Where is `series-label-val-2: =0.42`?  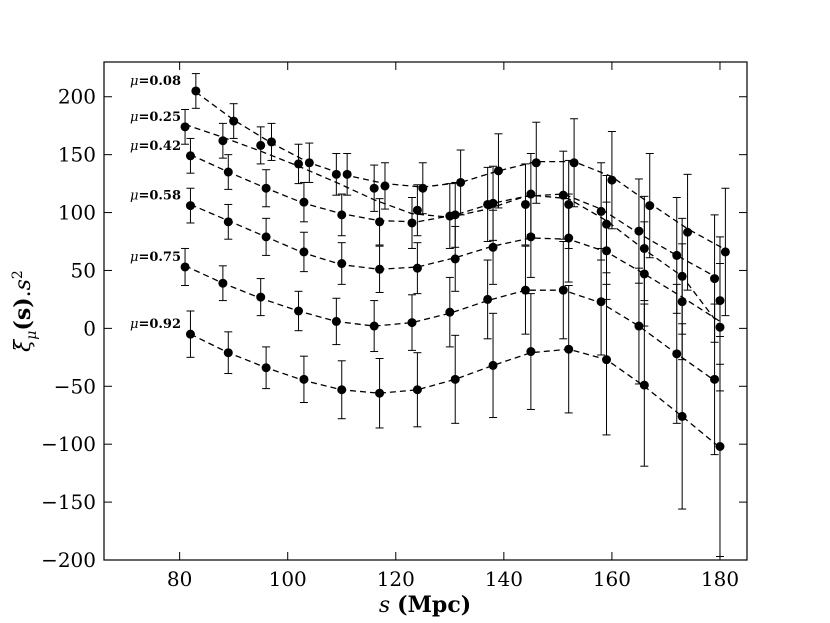 series-label-val-2: =0.42 is located at coordinates (159, 146).